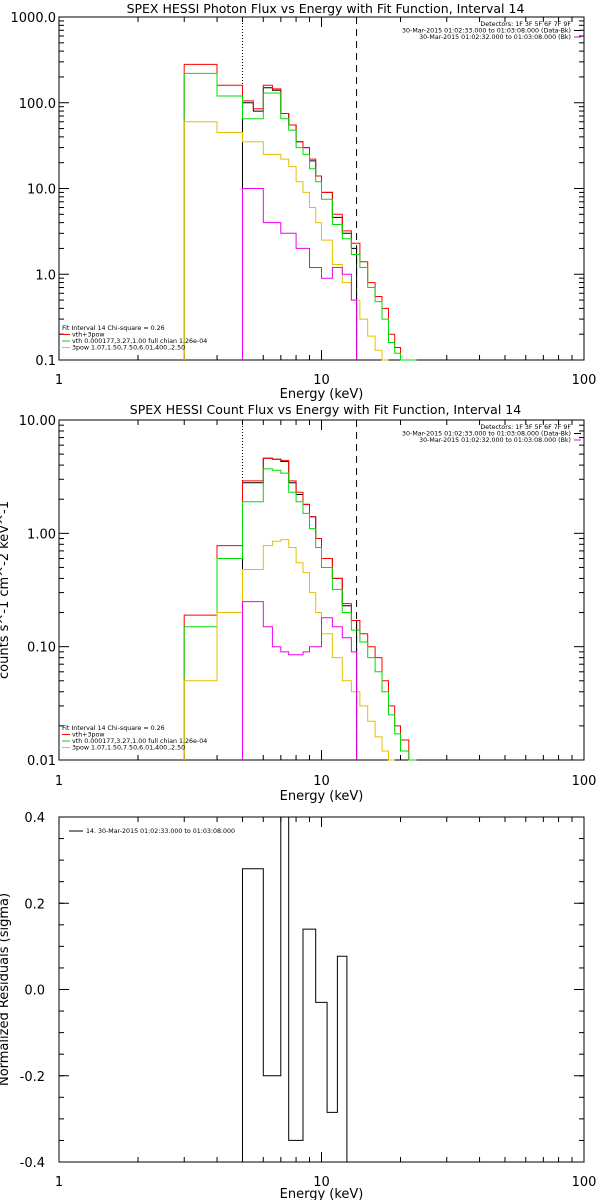  I want to click on y-tick-label: 1000.0, so click(34, 18).